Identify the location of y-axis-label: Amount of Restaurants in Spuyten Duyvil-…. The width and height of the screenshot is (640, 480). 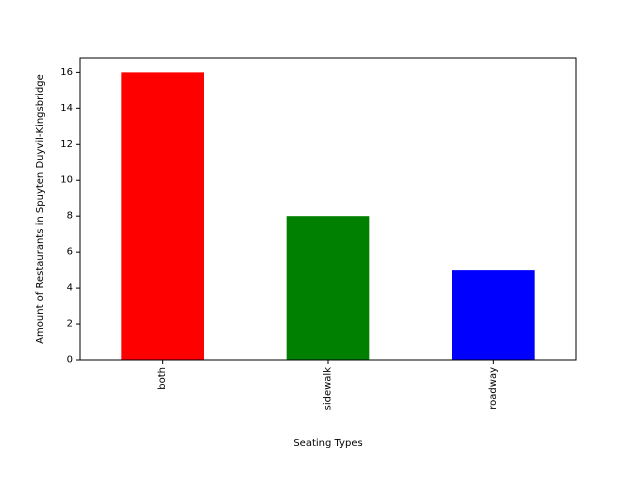
(40, 209).